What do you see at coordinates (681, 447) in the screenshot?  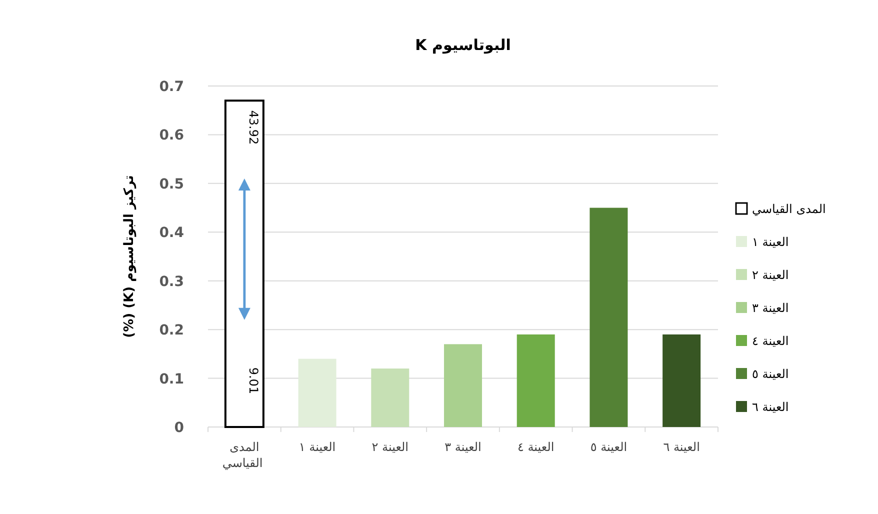 I see `x-tick-label: العينة ٦` at bounding box center [681, 447].